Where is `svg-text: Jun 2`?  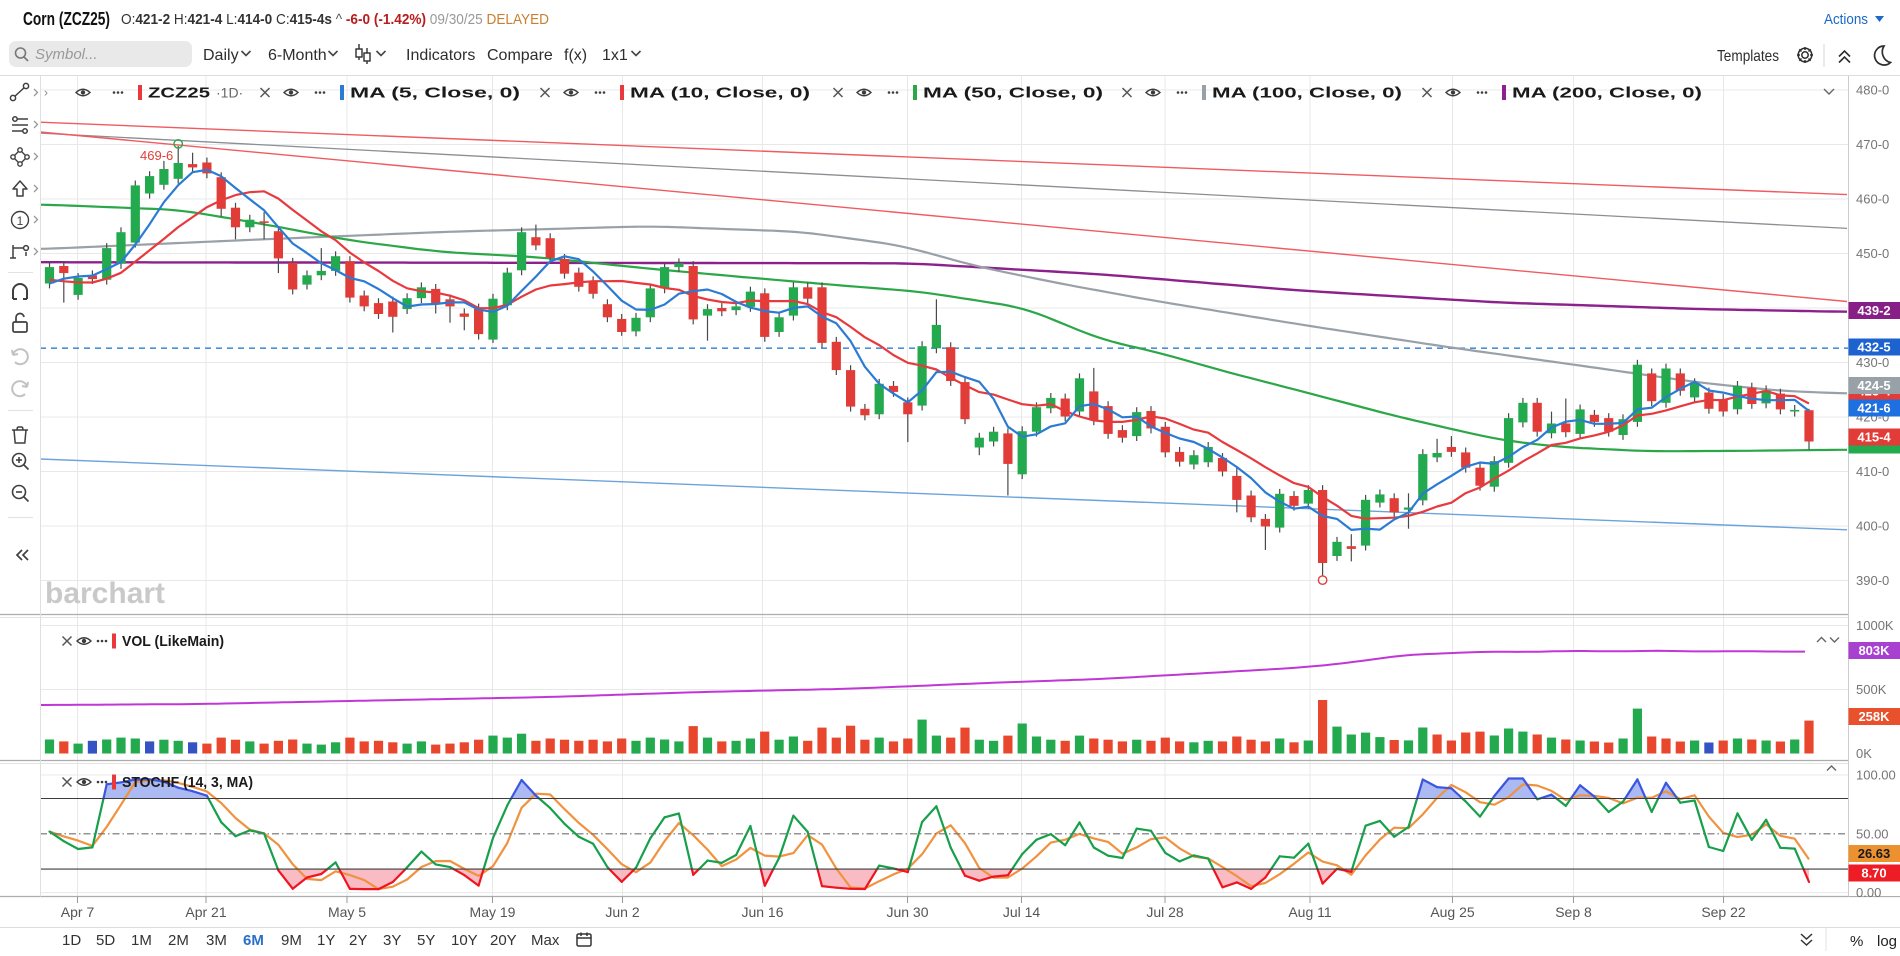
svg-text: Jun 2 is located at coordinates (622, 912).